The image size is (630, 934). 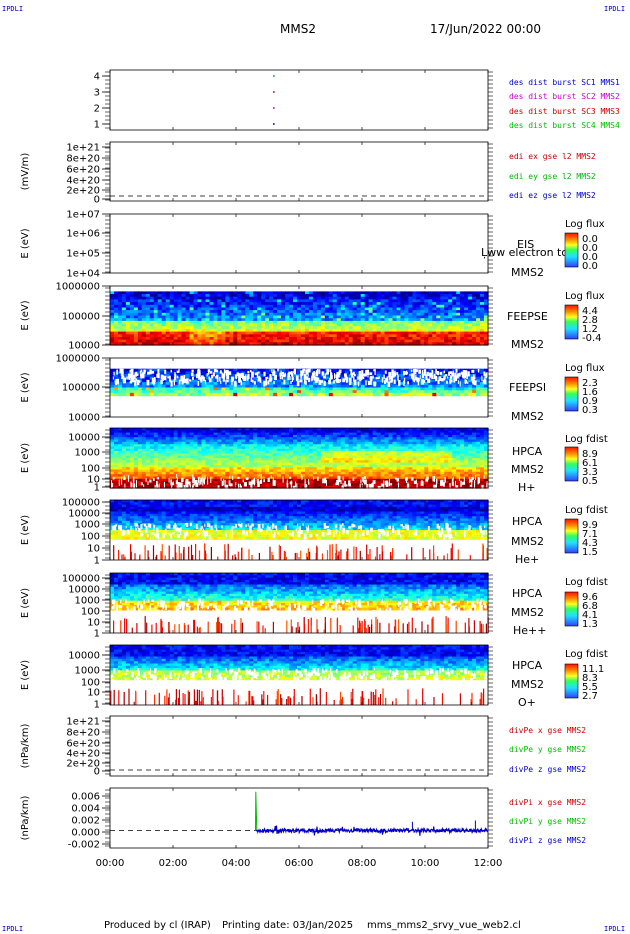 I want to click on colorbar-val-hpca-he-3: 1.5, so click(x=590, y=552).